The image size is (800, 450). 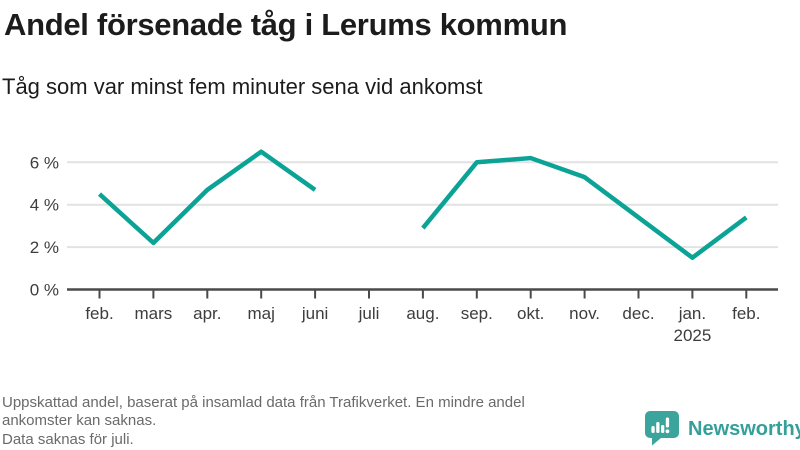 What do you see at coordinates (314, 313) in the screenshot?
I see `x-tick-label: juni` at bounding box center [314, 313].